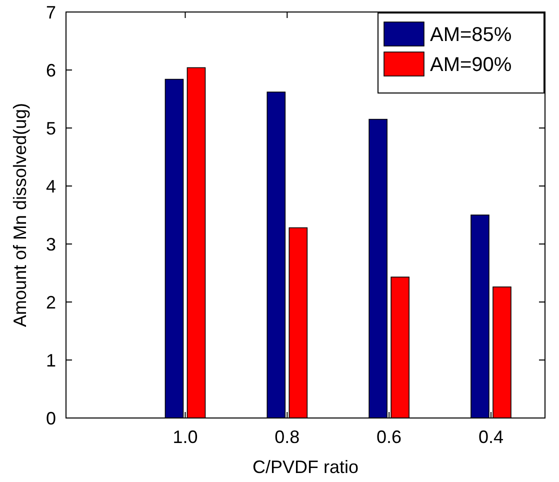  I want to click on y-tick-label: 1, so click(51, 360).